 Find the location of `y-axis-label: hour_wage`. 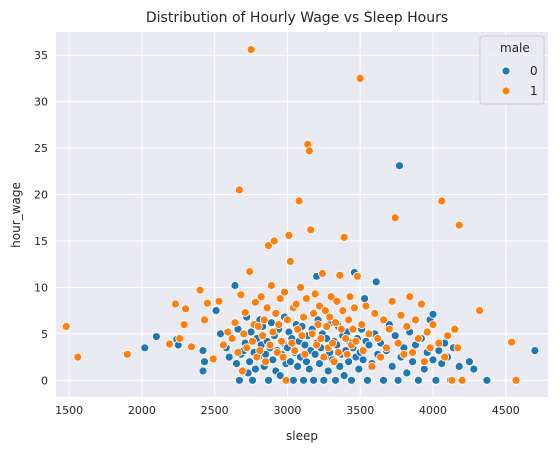

y-axis-label: hour_wage is located at coordinates (16, 215).